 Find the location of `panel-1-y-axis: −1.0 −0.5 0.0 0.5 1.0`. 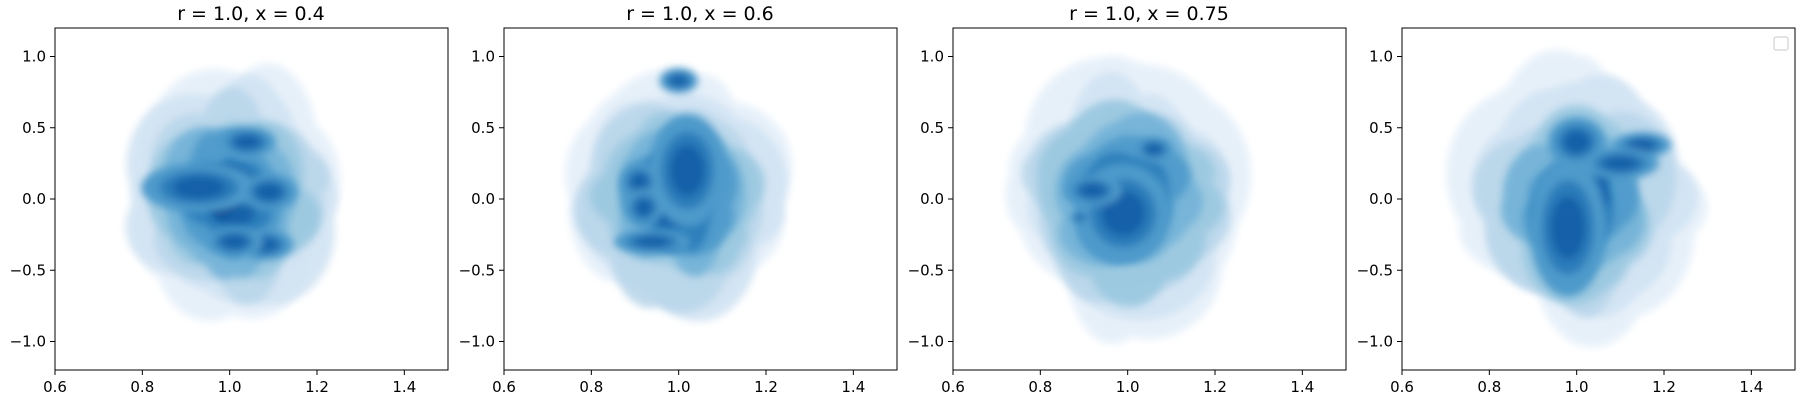

panel-1-y-axis: −1.0 −0.5 0.0 0.5 1.0 is located at coordinates (32, 199).